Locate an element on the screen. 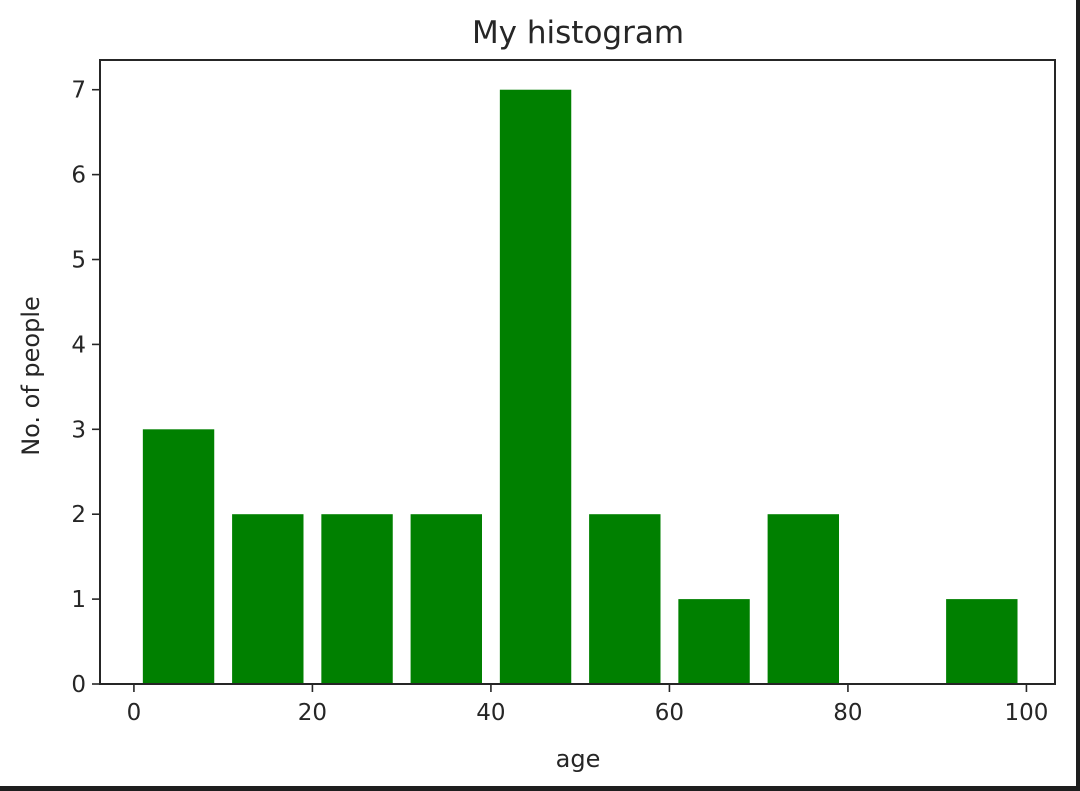 The width and height of the screenshot is (1080, 791). chart-title: My histogram is located at coordinates (578, 33).